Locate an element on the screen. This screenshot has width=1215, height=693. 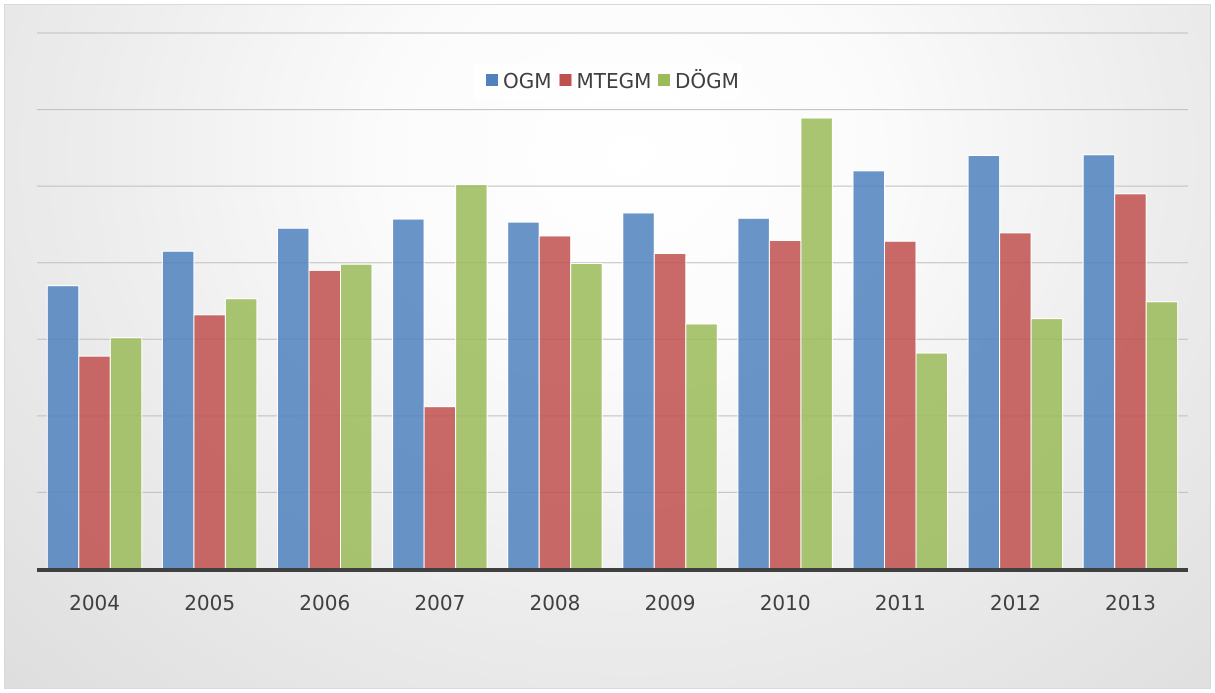
x-tick-label: 2007 is located at coordinates (439, 603).